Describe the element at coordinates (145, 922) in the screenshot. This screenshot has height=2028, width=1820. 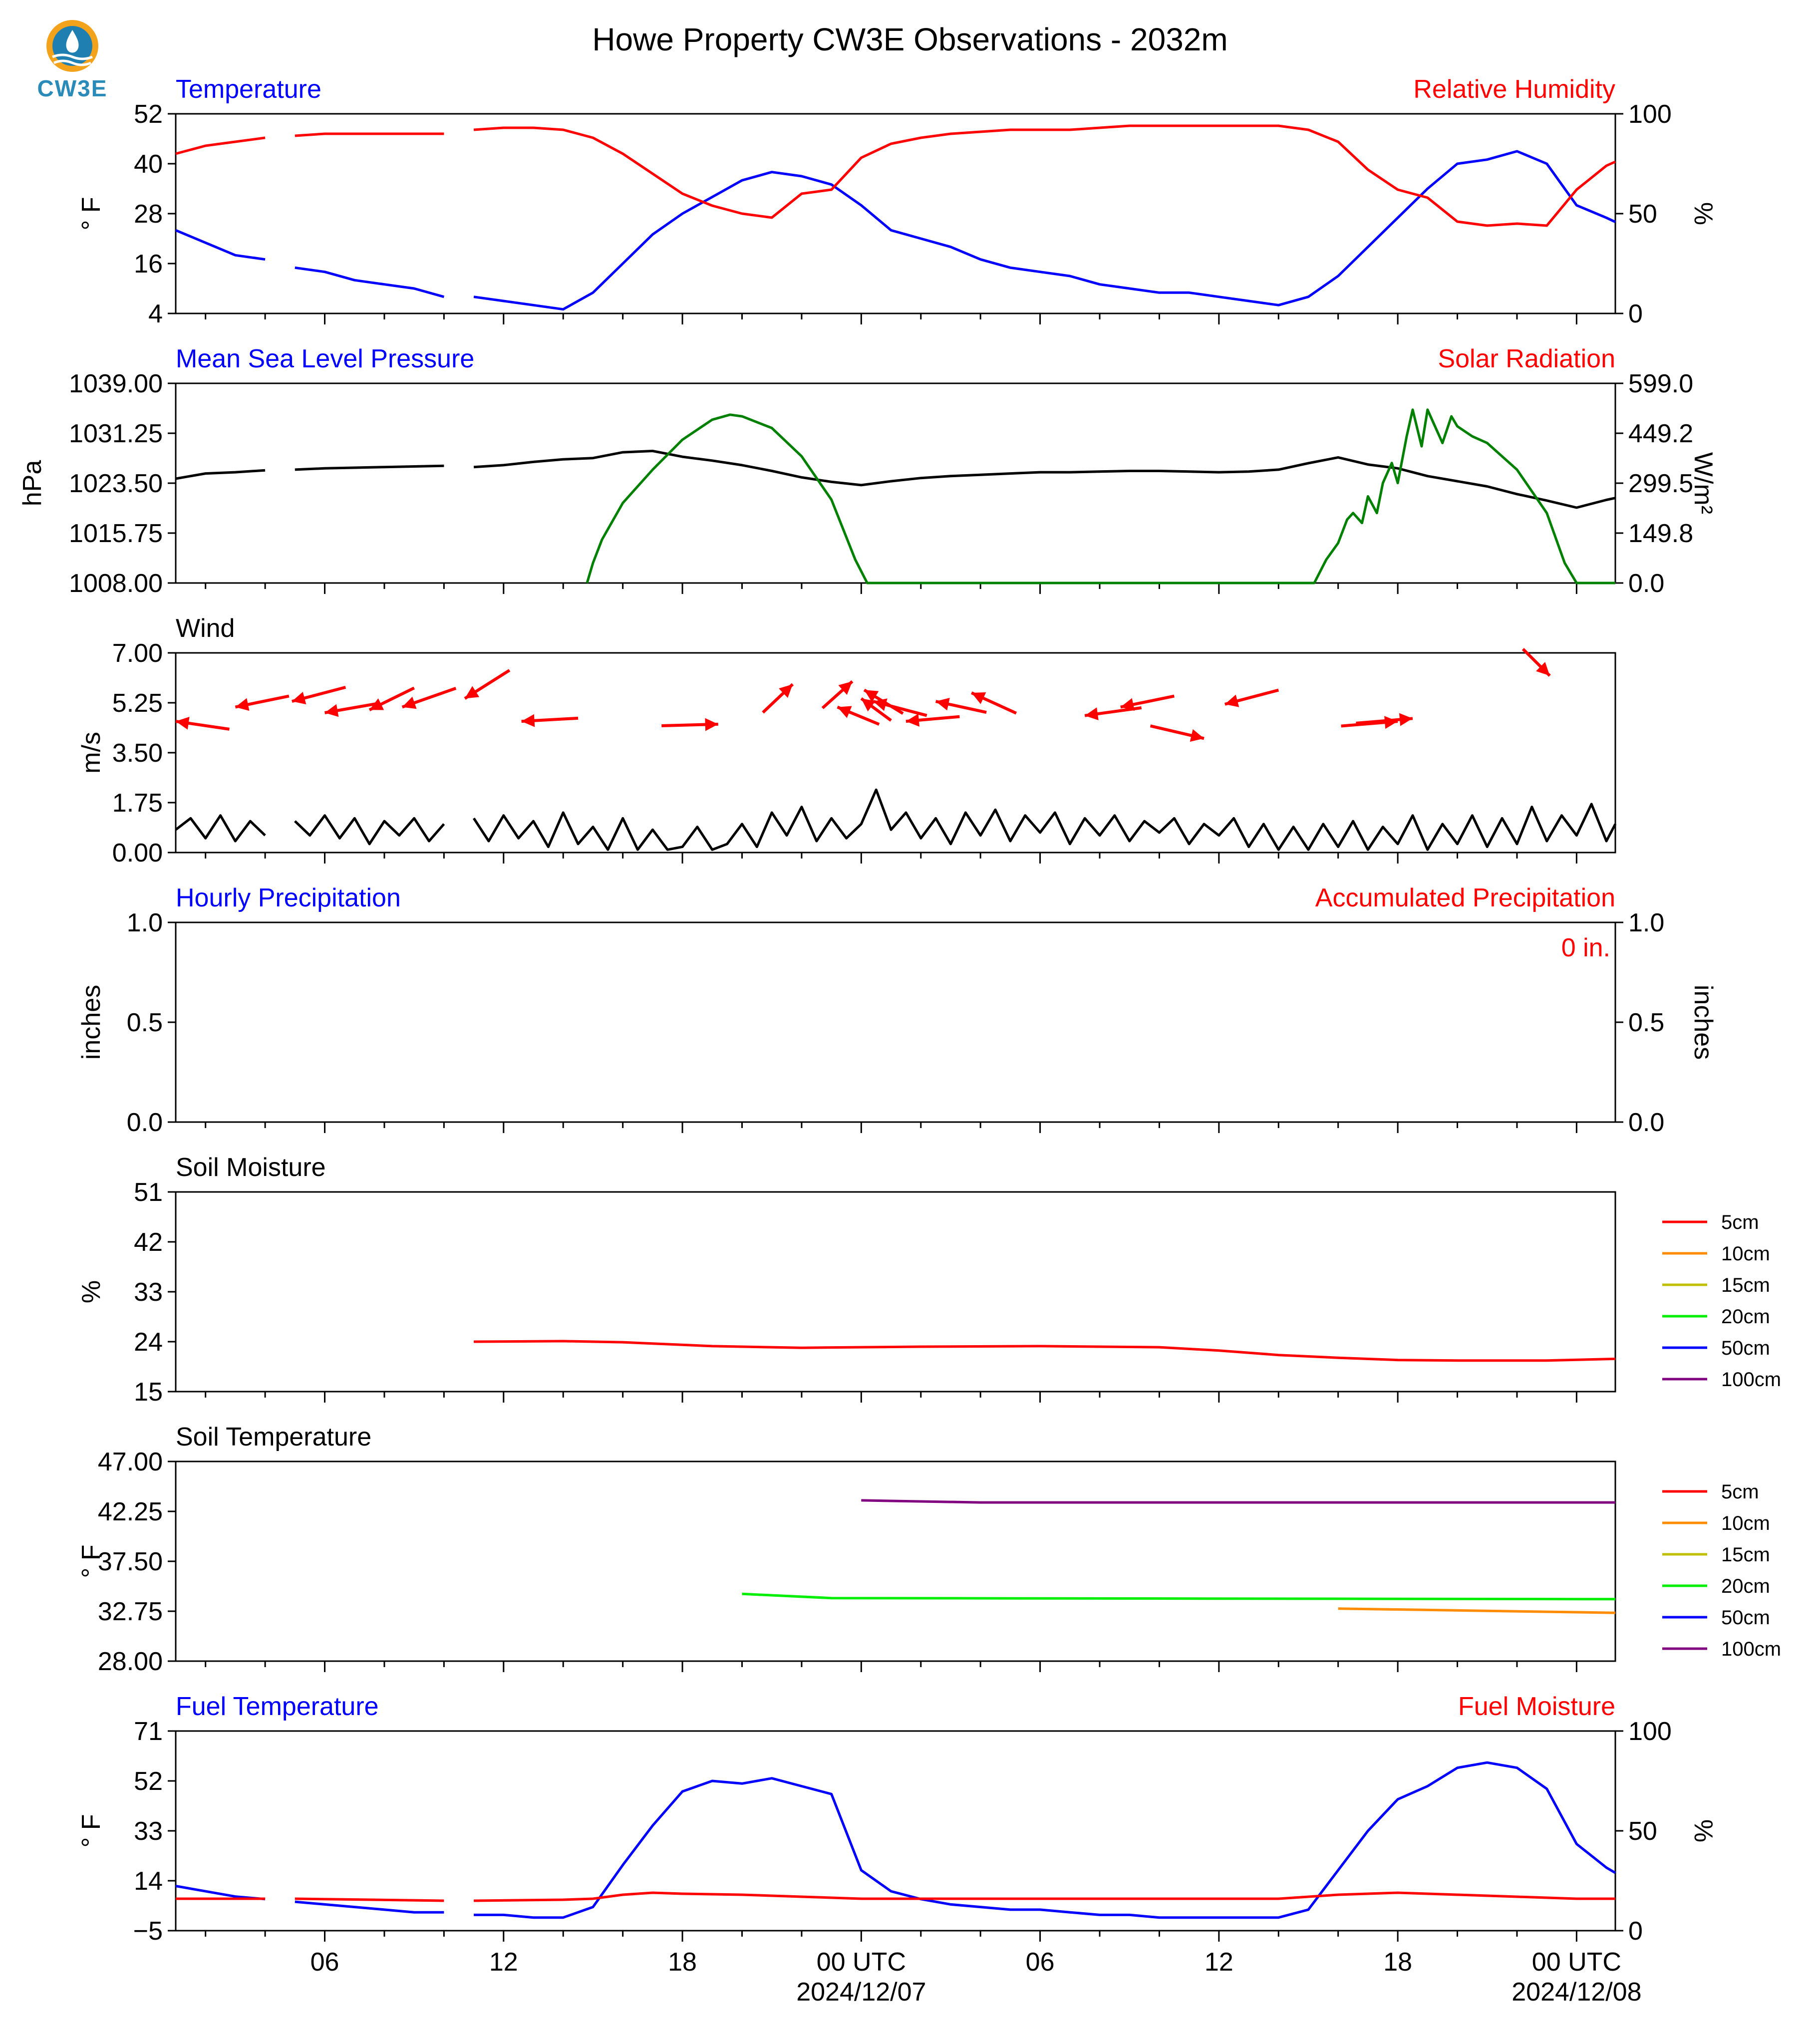
I see `precip-ytick-label-2: 1.0` at that location.